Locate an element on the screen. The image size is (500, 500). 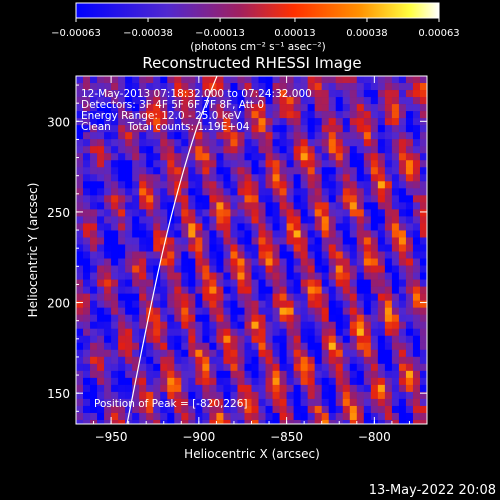
y-tick-label: 300 is located at coordinates (58, 122).